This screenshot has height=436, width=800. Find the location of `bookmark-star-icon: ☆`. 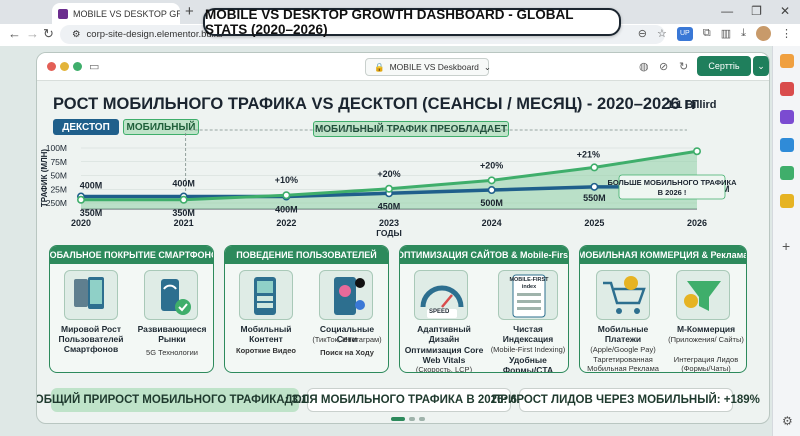

bookmark-star-icon: ☆ is located at coordinates (661, 34).